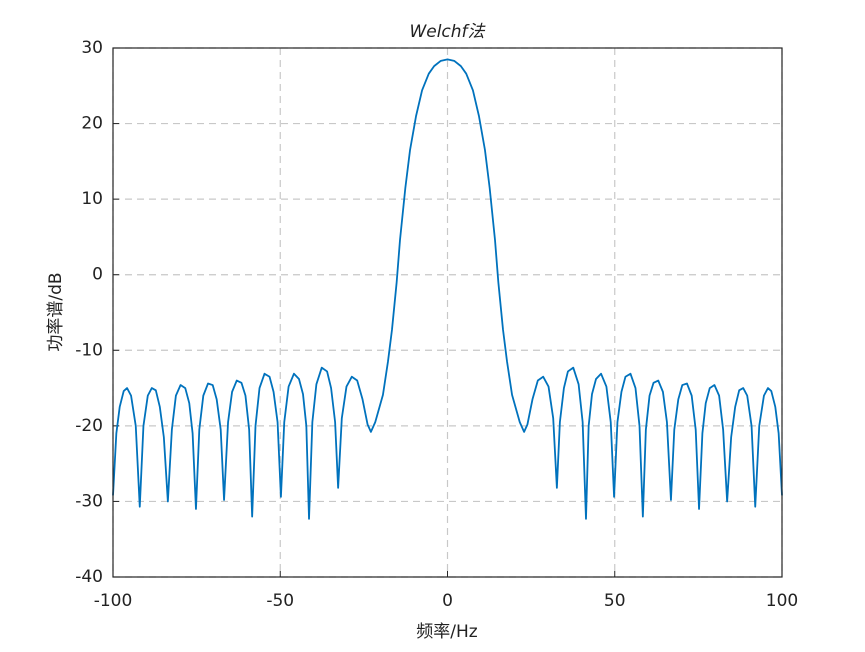 This screenshot has width=865, height=652. What do you see at coordinates (56, 311) in the screenshot?
I see `y-axis-label: 功率谱/dB` at bounding box center [56, 311].